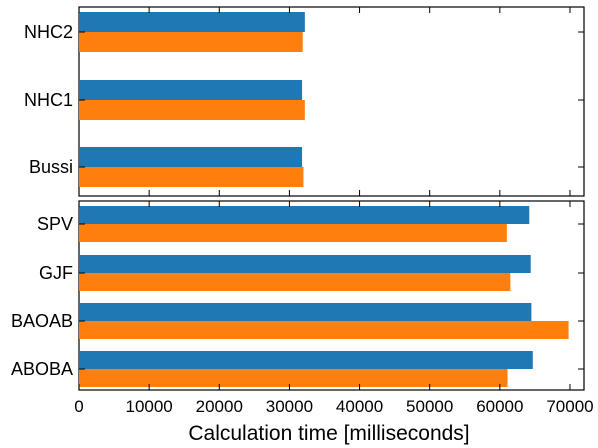 This screenshot has height=448, width=598. I want to click on category-label-gjf: GJF, so click(56, 273).